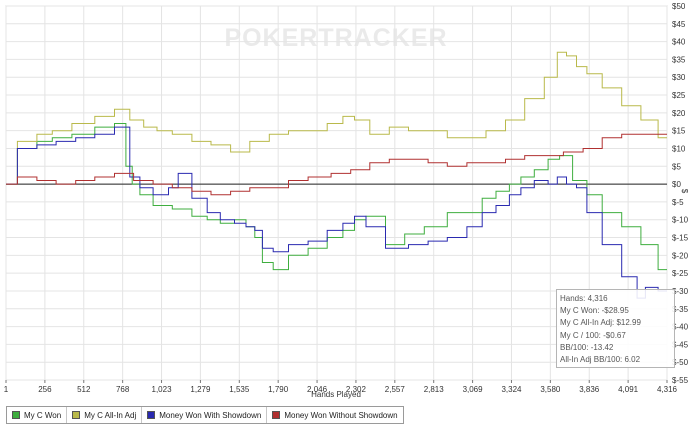  Describe the element at coordinates (680, 273) in the screenshot. I see `y-tick-label: $-25` at that location.